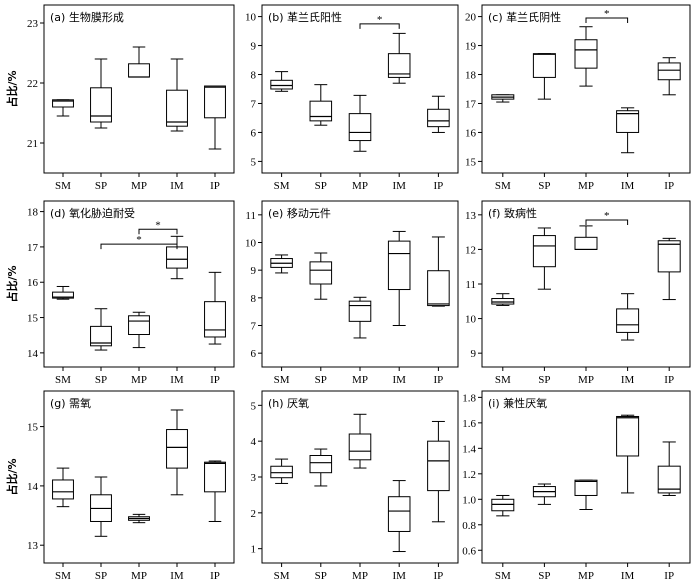 This screenshot has width=700, height=583. What do you see at coordinates (471, 76) in the screenshot?
I see `y-tick-label: 18` at bounding box center [471, 76].